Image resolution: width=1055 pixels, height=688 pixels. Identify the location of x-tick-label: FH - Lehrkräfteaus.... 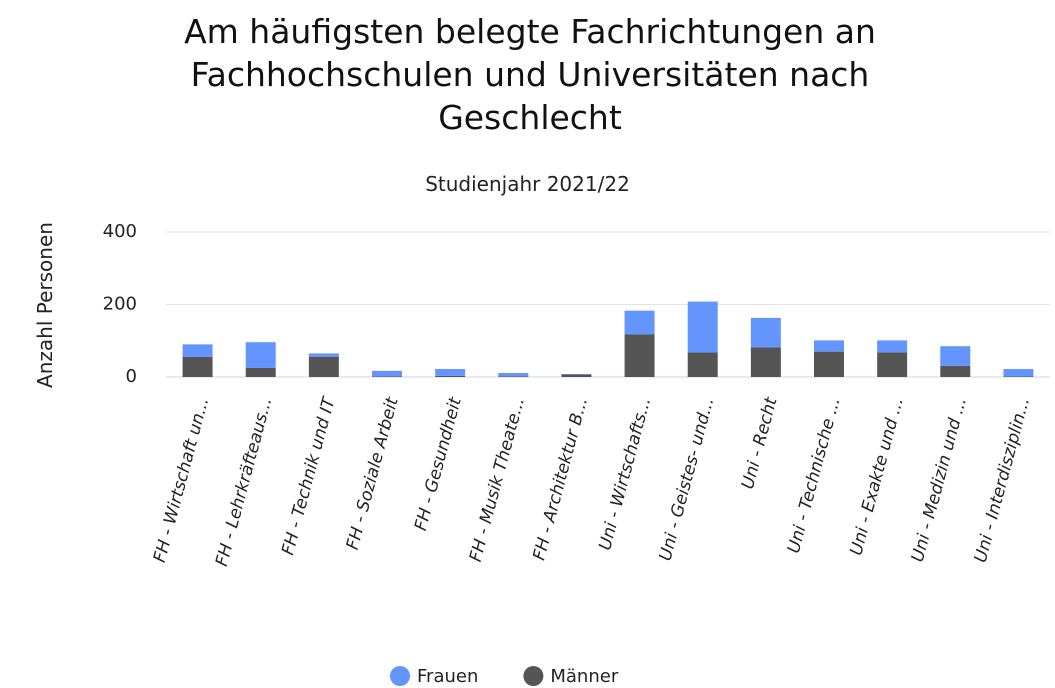
(244, 481).